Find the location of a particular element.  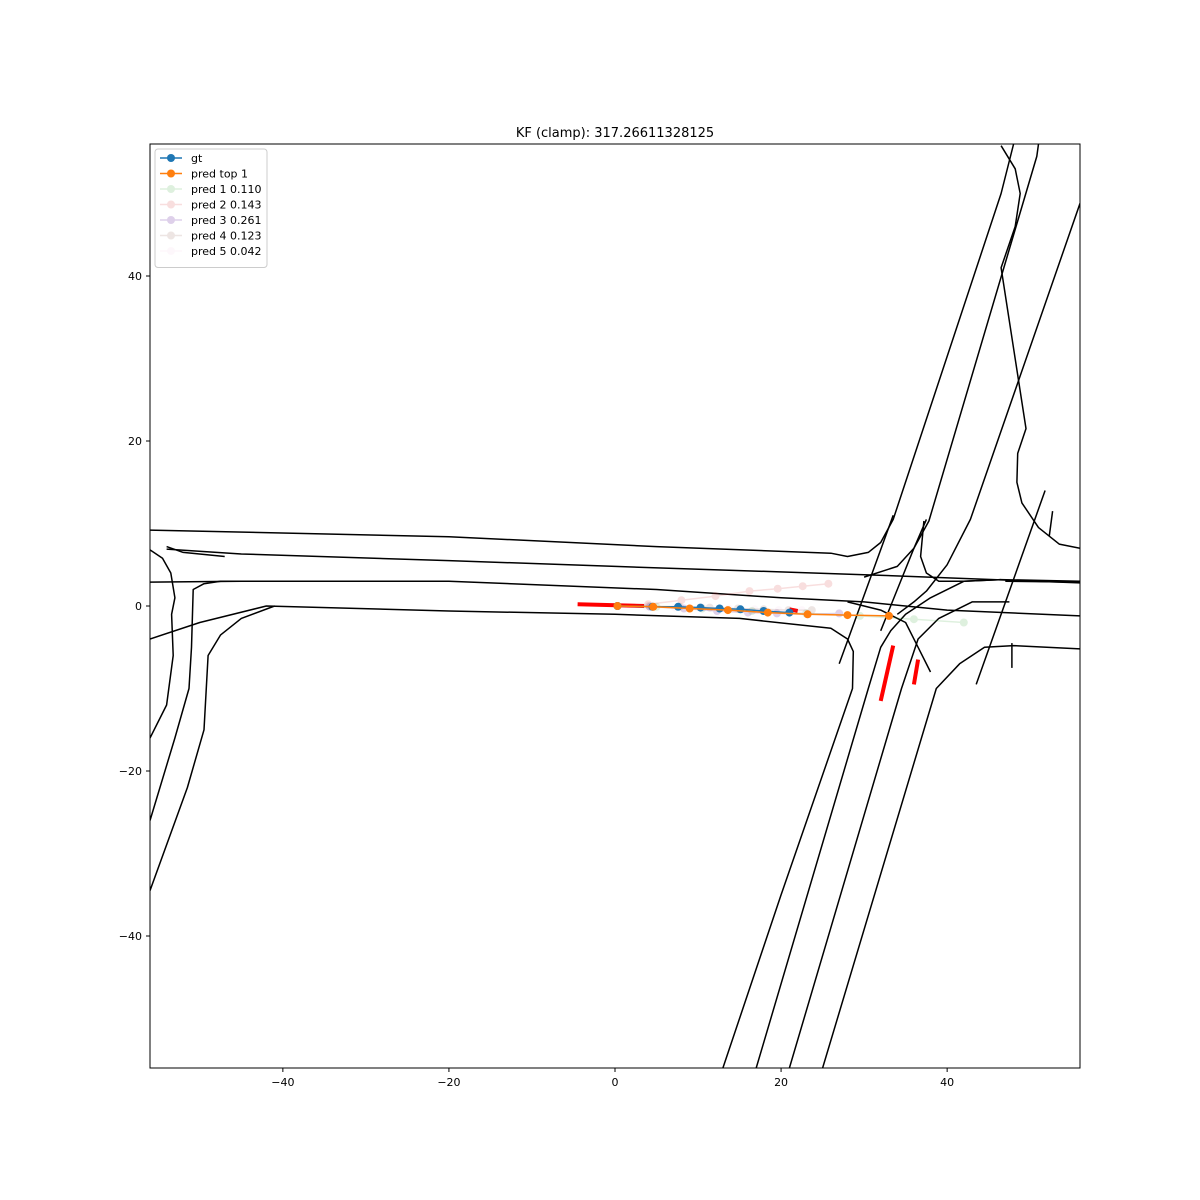

legend-box is located at coordinates (211, 208).